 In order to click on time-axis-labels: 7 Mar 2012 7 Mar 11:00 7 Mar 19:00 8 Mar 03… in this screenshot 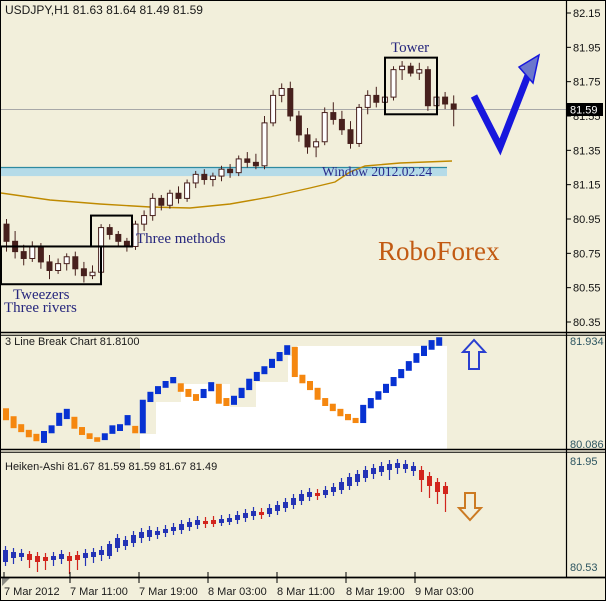, I will do `click(238, 588)`.